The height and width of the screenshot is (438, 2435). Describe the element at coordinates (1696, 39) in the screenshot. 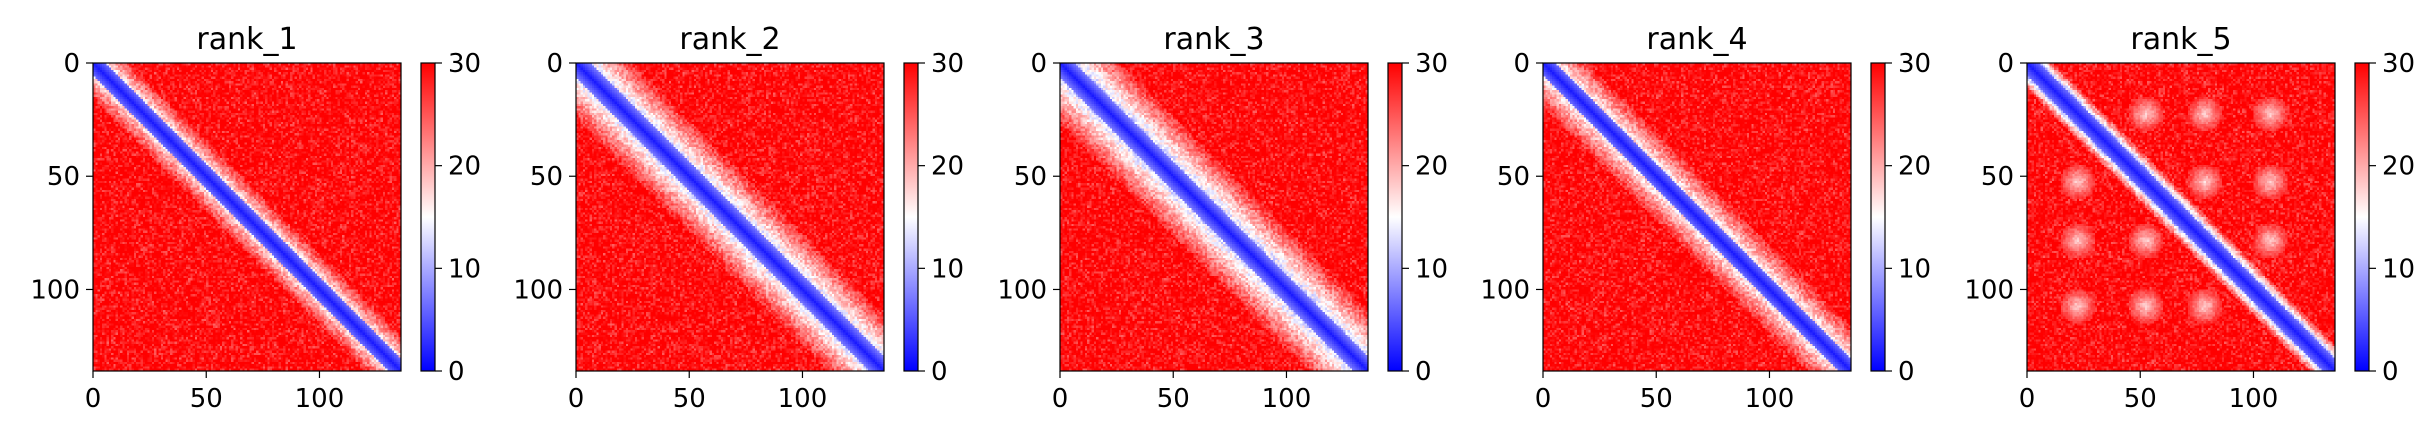

I see `chart-title: rank_4` at that location.